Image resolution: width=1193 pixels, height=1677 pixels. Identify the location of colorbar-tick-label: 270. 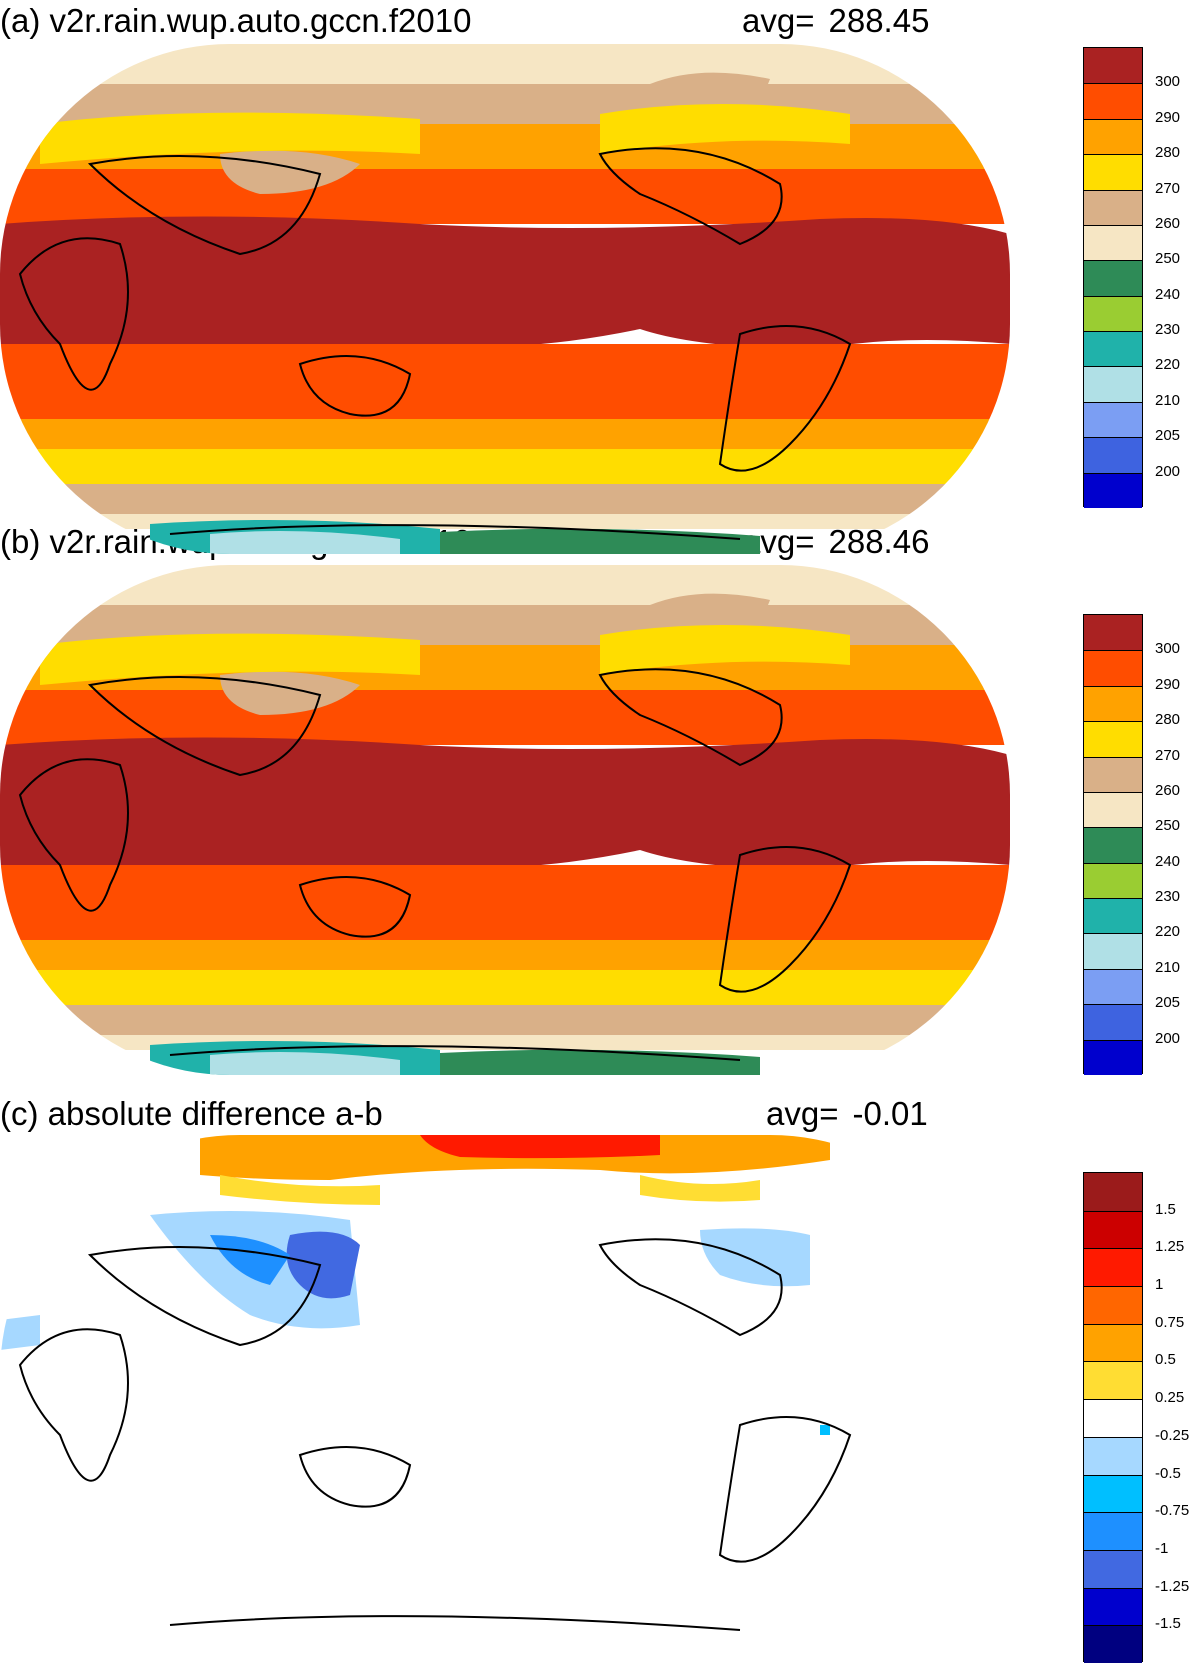
(1168, 188).